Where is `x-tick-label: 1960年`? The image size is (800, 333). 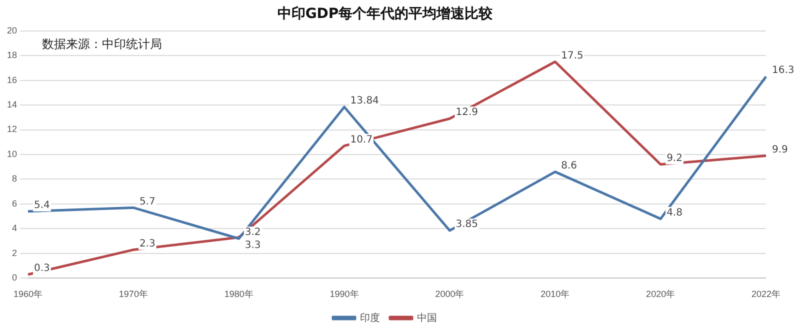
x-tick-label: 1960年 is located at coordinates (28, 294).